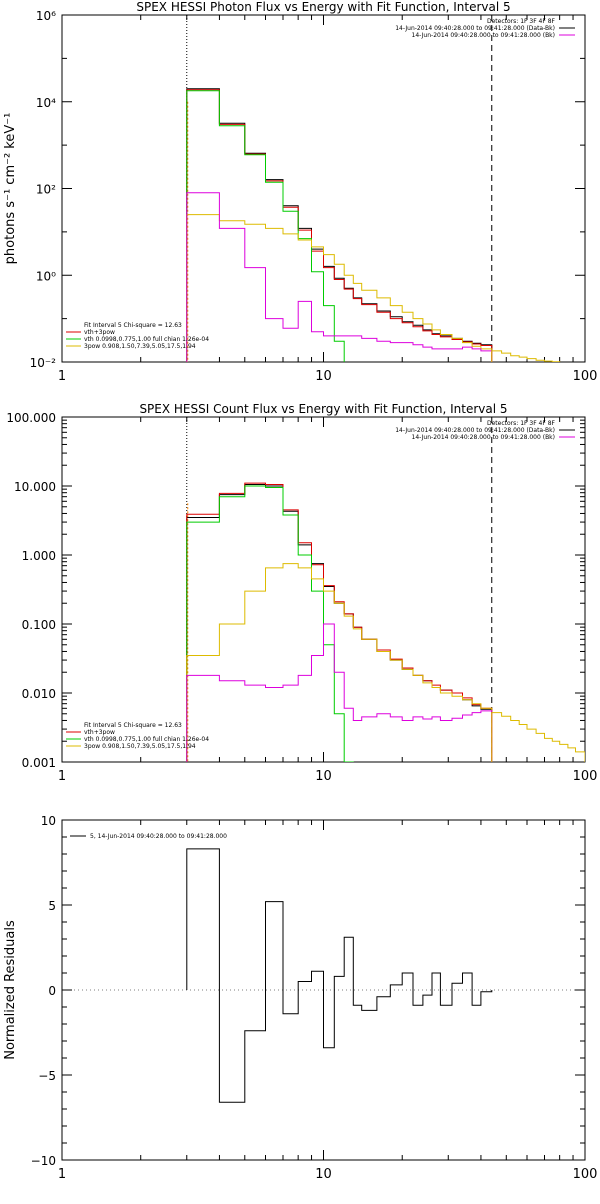 This screenshot has height=1204, width=600. What do you see at coordinates (39, 556) in the screenshot?
I see `y-tick-label: 1.000` at bounding box center [39, 556].